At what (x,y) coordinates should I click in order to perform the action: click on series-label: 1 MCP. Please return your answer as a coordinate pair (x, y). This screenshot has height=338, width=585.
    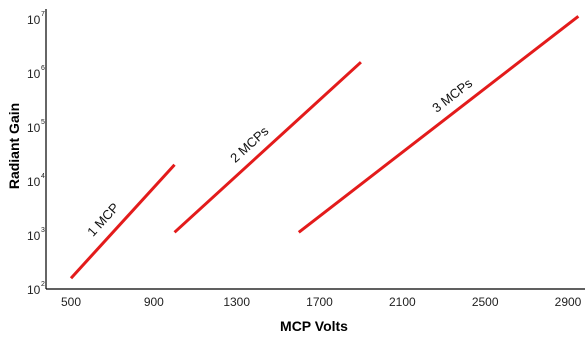
    Looking at the image, I should click on (103, 219).